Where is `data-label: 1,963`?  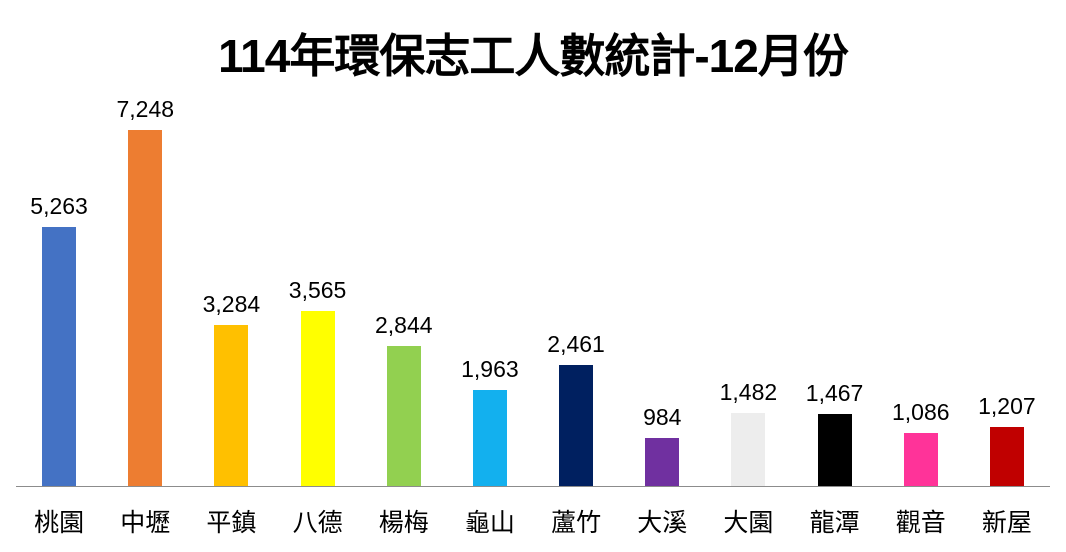
data-label: 1,963 is located at coordinates (490, 368).